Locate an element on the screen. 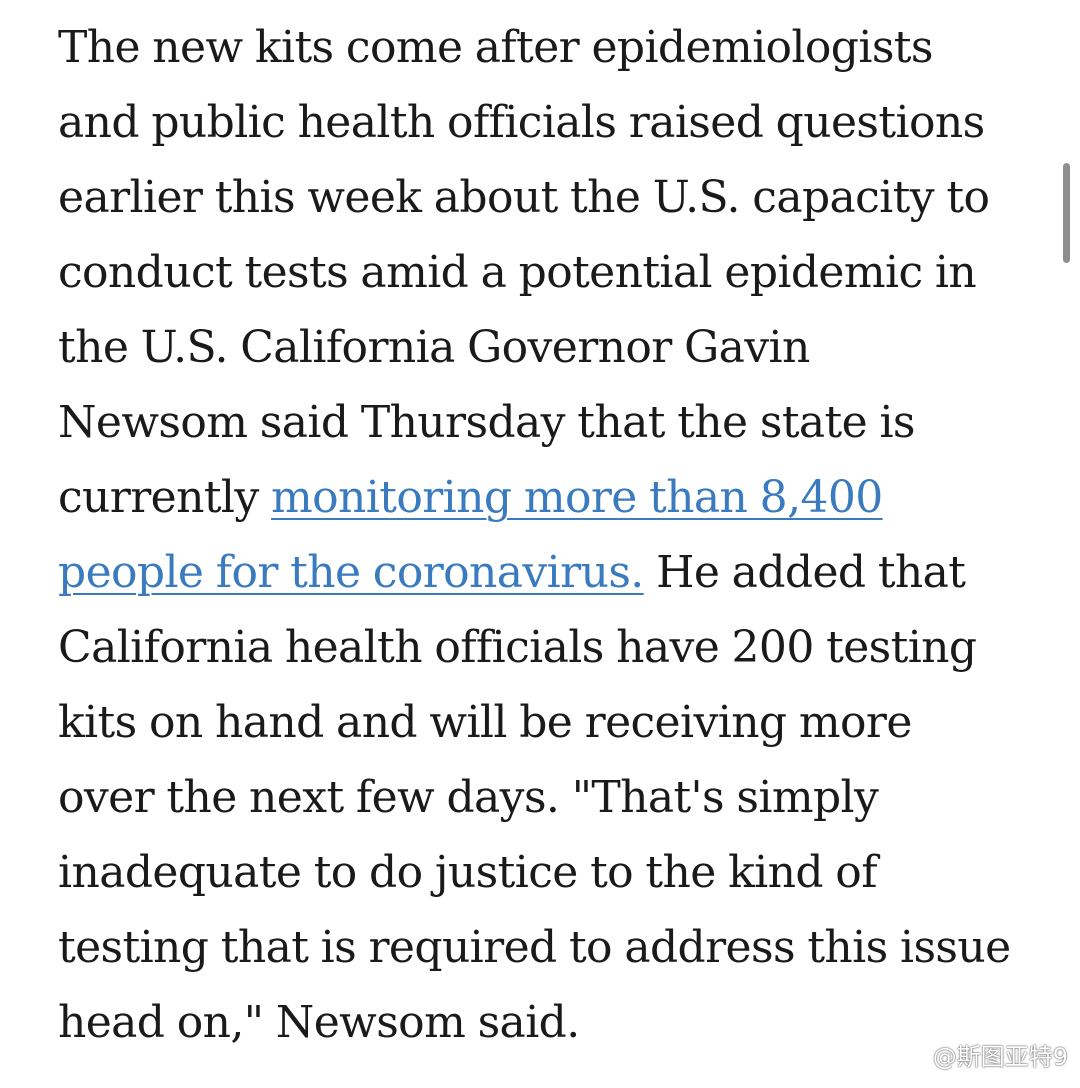 The width and height of the screenshot is (1080, 1088). watermark-text: @斯图亚特9 is located at coordinates (1000, 1057).